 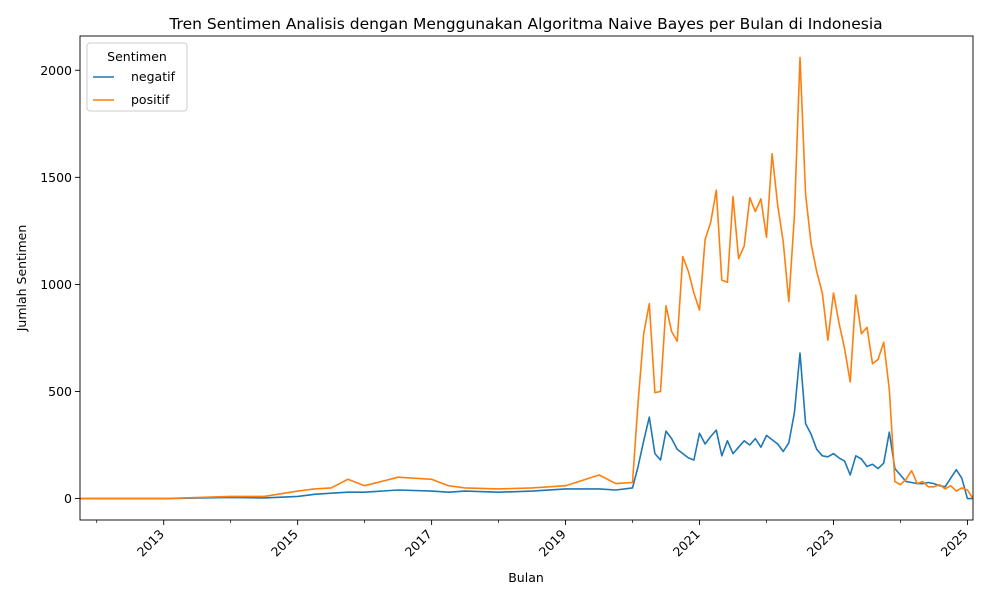 What do you see at coordinates (56, 177) in the screenshot?
I see `y-tick-label: 1500` at bounding box center [56, 177].